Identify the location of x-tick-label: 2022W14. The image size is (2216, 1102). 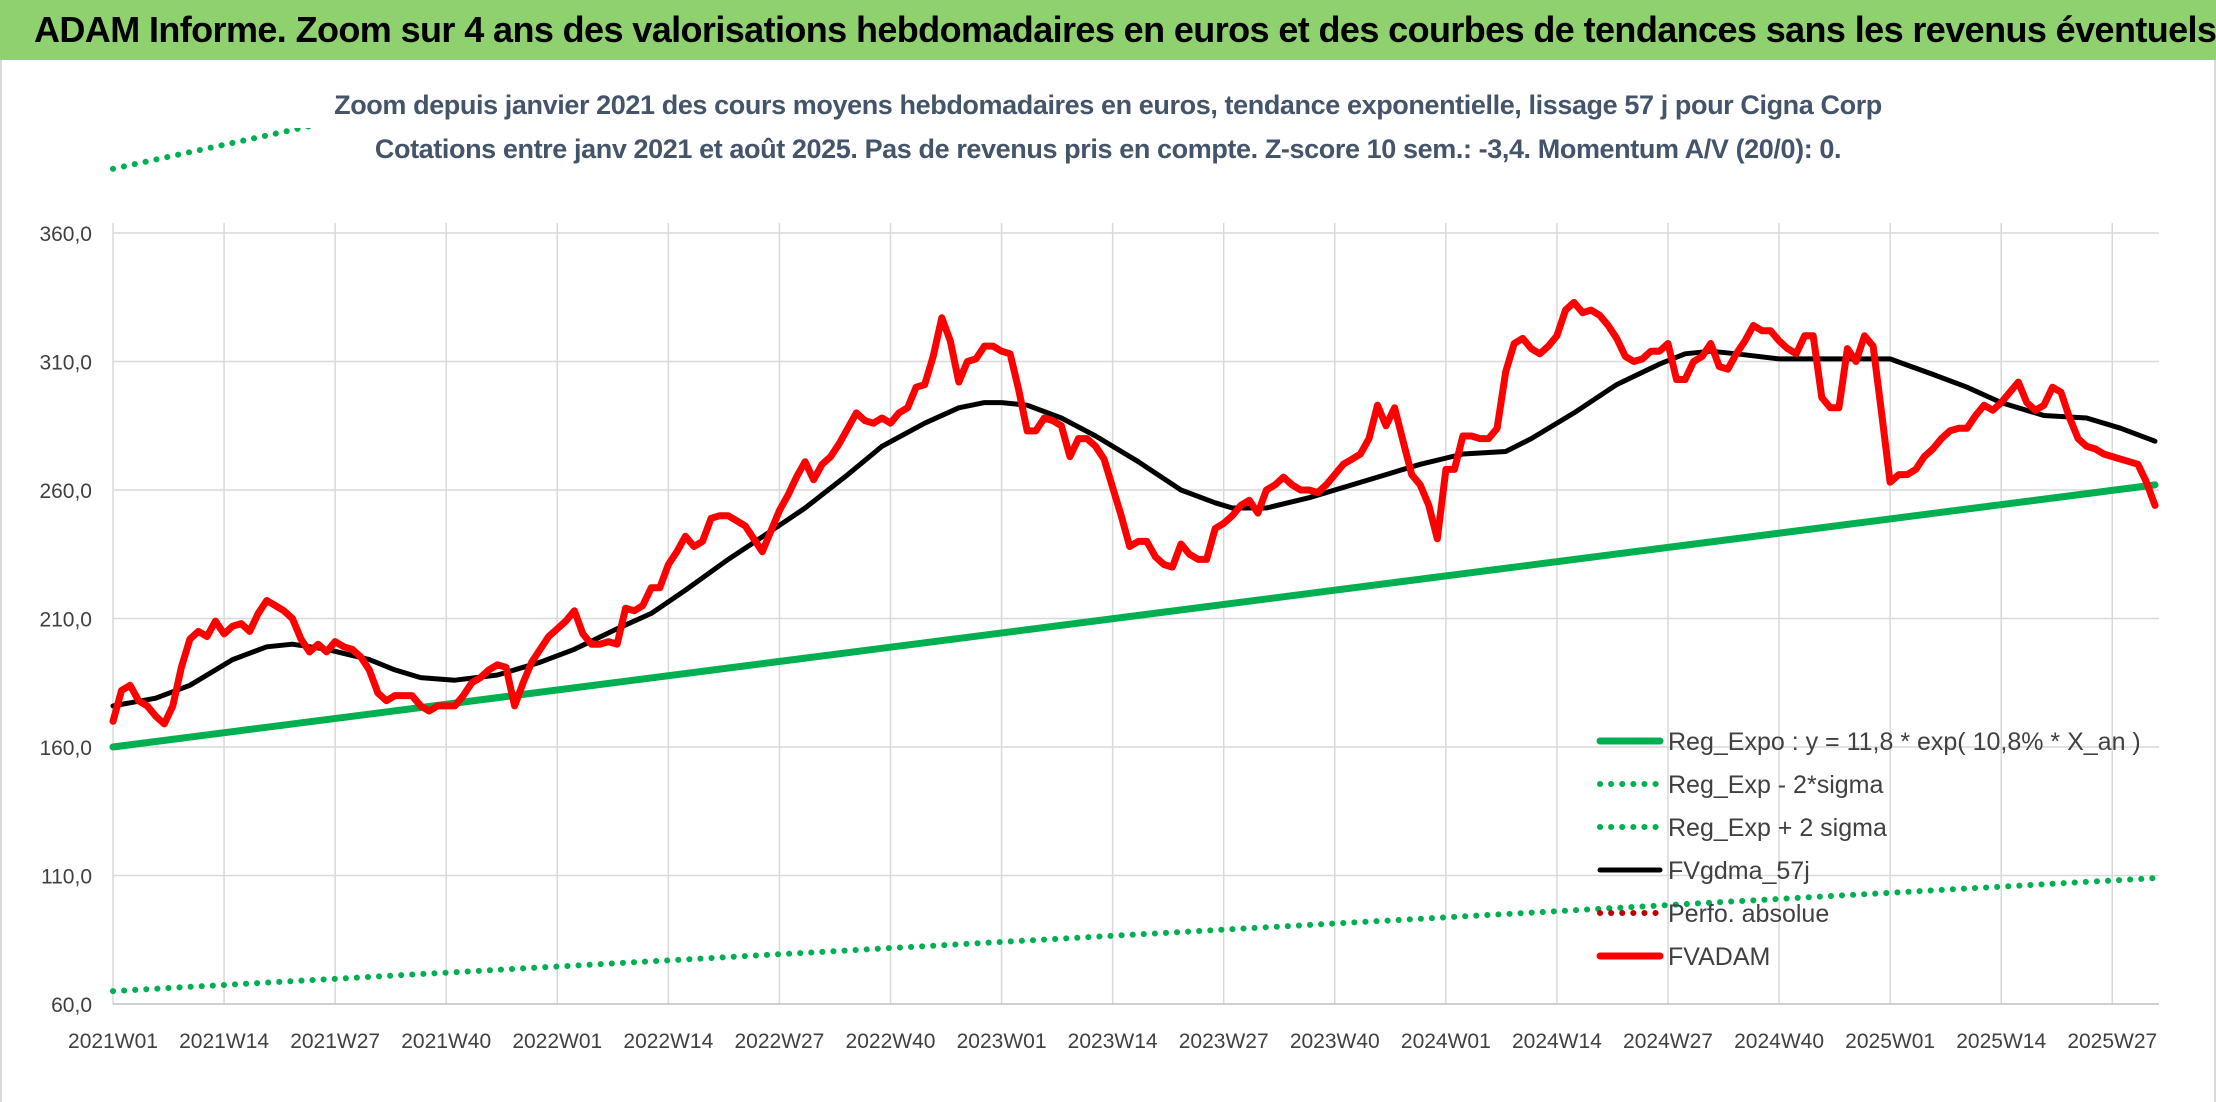
(668, 1041).